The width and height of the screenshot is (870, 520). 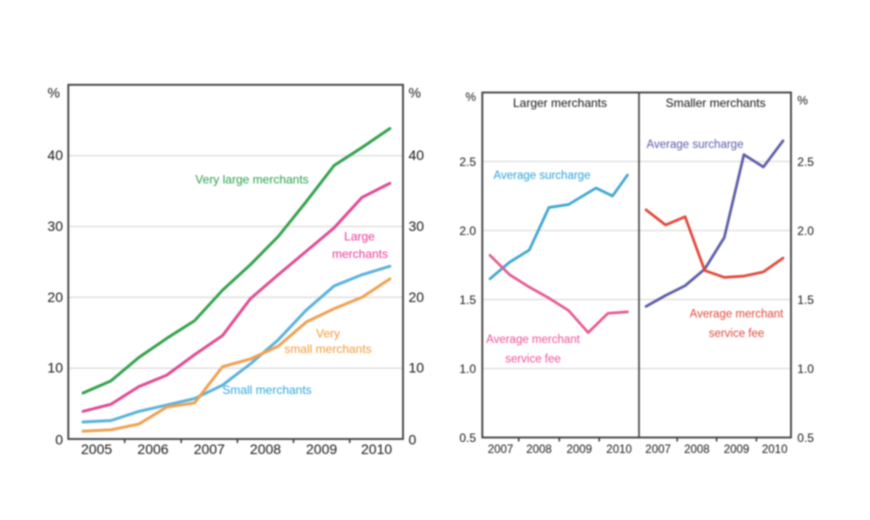 I want to click on svg-text: Small merchants, so click(x=266, y=390).